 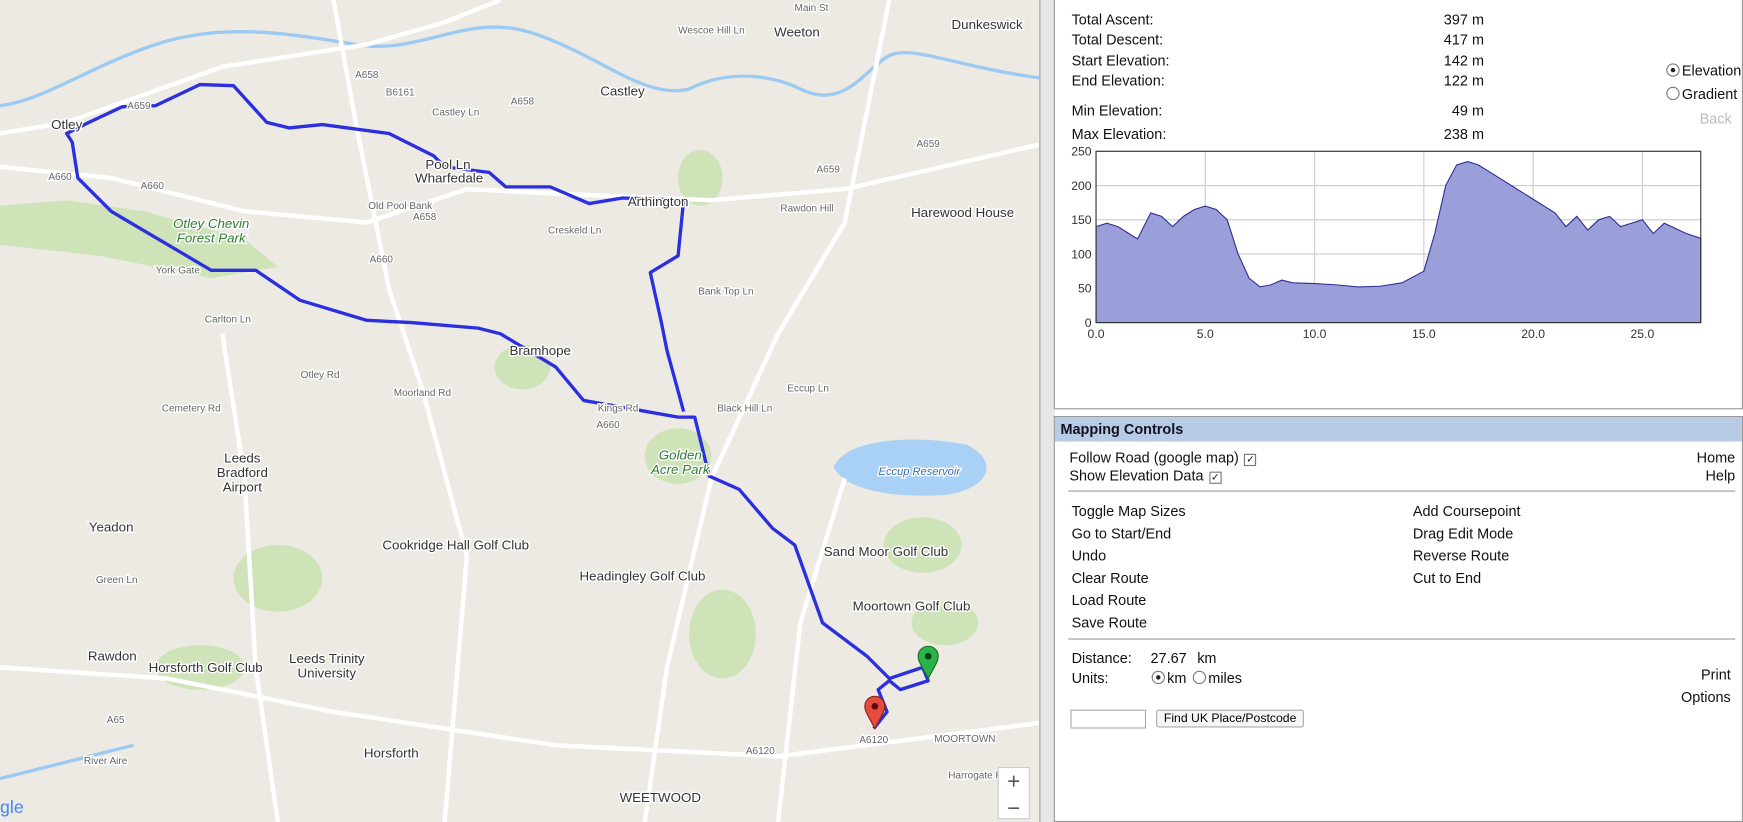 What do you see at coordinates (1109, 622) in the screenshot?
I see `action-link: Save Route` at bounding box center [1109, 622].